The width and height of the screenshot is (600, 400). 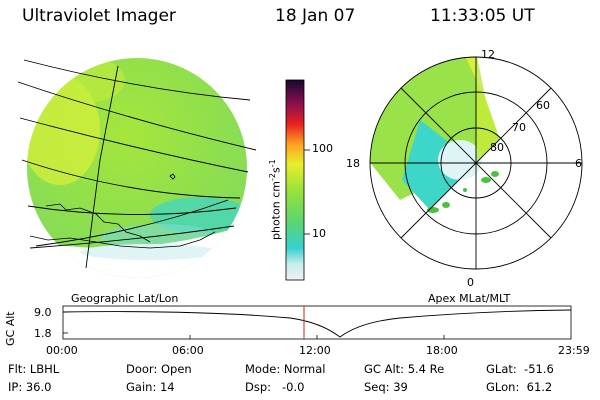 What do you see at coordinates (482, 16) in the screenshot?
I see `time-label: 11:33:05 UT` at bounding box center [482, 16].